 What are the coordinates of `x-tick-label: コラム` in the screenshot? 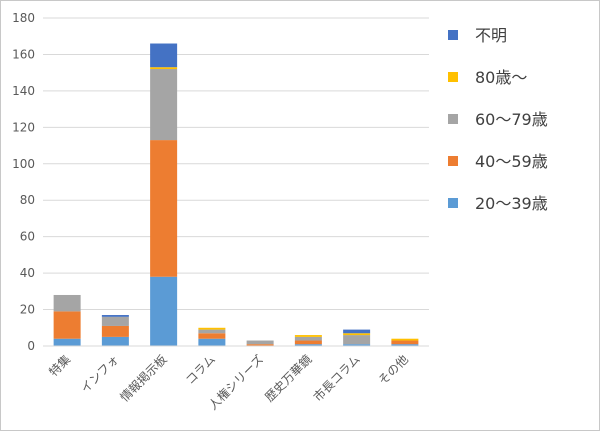 It's located at (200, 369).